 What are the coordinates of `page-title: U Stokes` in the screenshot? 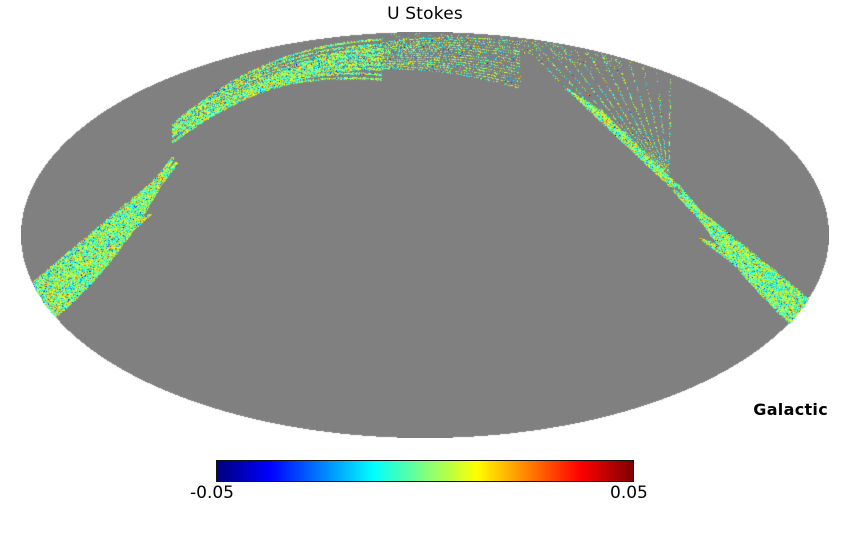 It's located at (425, 14).